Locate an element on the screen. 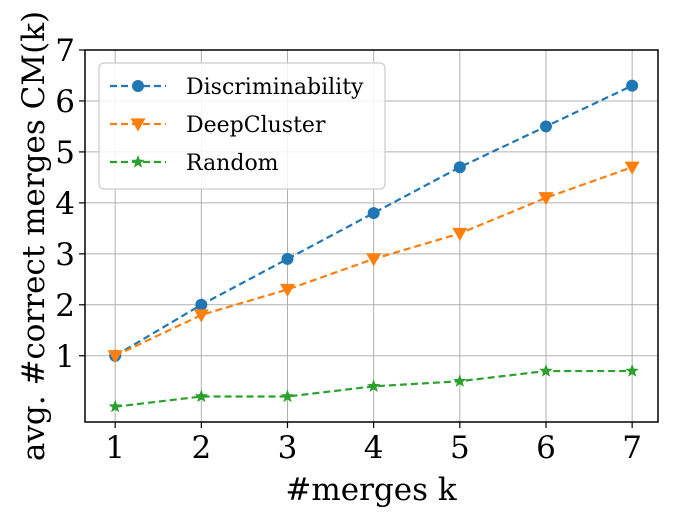  y-axis-title: avg. #correct merges CM(k) is located at coordinates (34, 236).